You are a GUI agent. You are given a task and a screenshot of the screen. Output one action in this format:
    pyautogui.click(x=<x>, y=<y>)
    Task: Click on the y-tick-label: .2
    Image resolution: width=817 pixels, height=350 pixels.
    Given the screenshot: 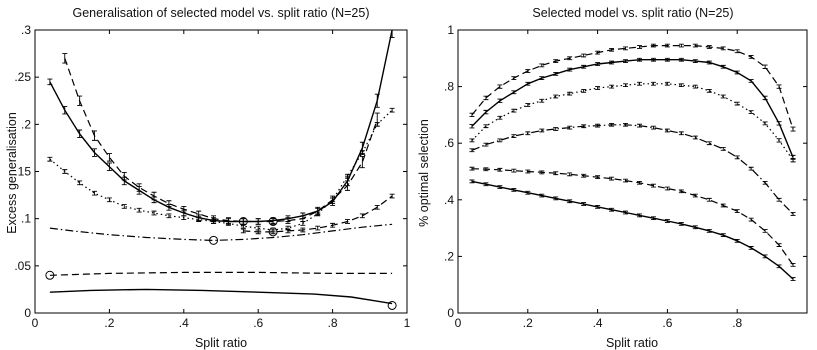 What is the action you would take?
    pyautogui.click(x=449, y=256)
    